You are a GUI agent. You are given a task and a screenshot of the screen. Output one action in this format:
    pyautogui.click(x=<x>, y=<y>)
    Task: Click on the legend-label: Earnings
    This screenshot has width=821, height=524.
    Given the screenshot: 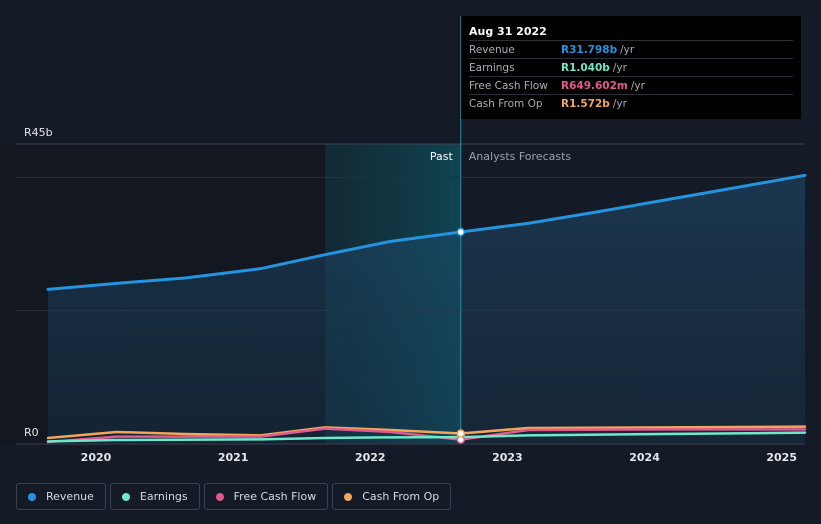 What is the action you would take?
    pyautogui.click(x=163, y=496)
    